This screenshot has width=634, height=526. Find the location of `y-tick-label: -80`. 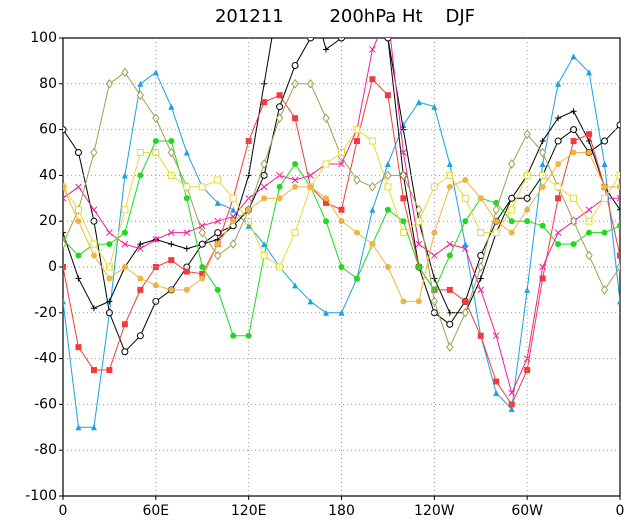

y-tick-label: -80 is located at coordinates (45, 450).